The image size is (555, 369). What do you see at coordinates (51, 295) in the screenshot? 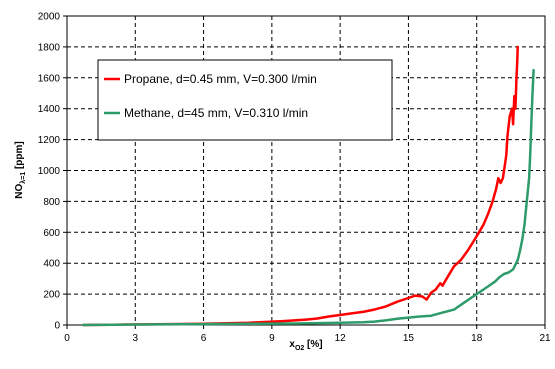
I see `y-tick-label: 200` at bounding box center [51, 295].